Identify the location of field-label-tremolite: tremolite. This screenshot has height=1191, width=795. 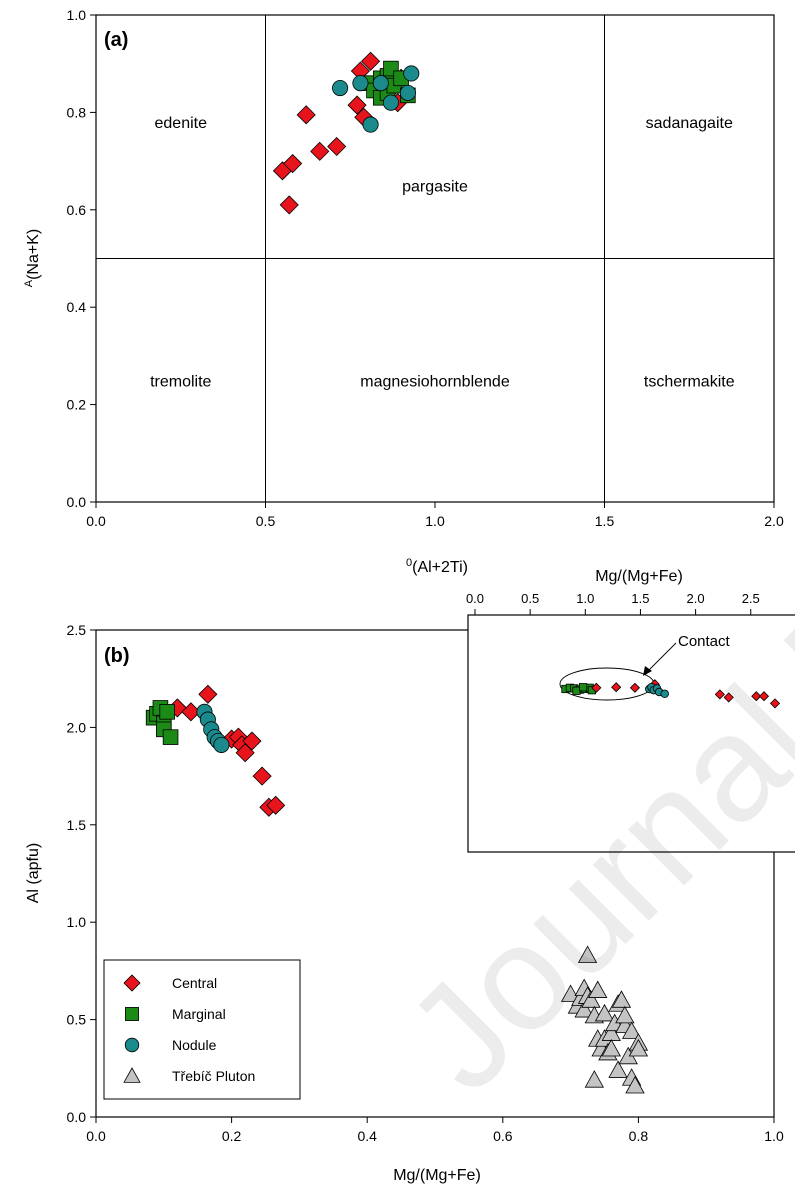
(180, 381).